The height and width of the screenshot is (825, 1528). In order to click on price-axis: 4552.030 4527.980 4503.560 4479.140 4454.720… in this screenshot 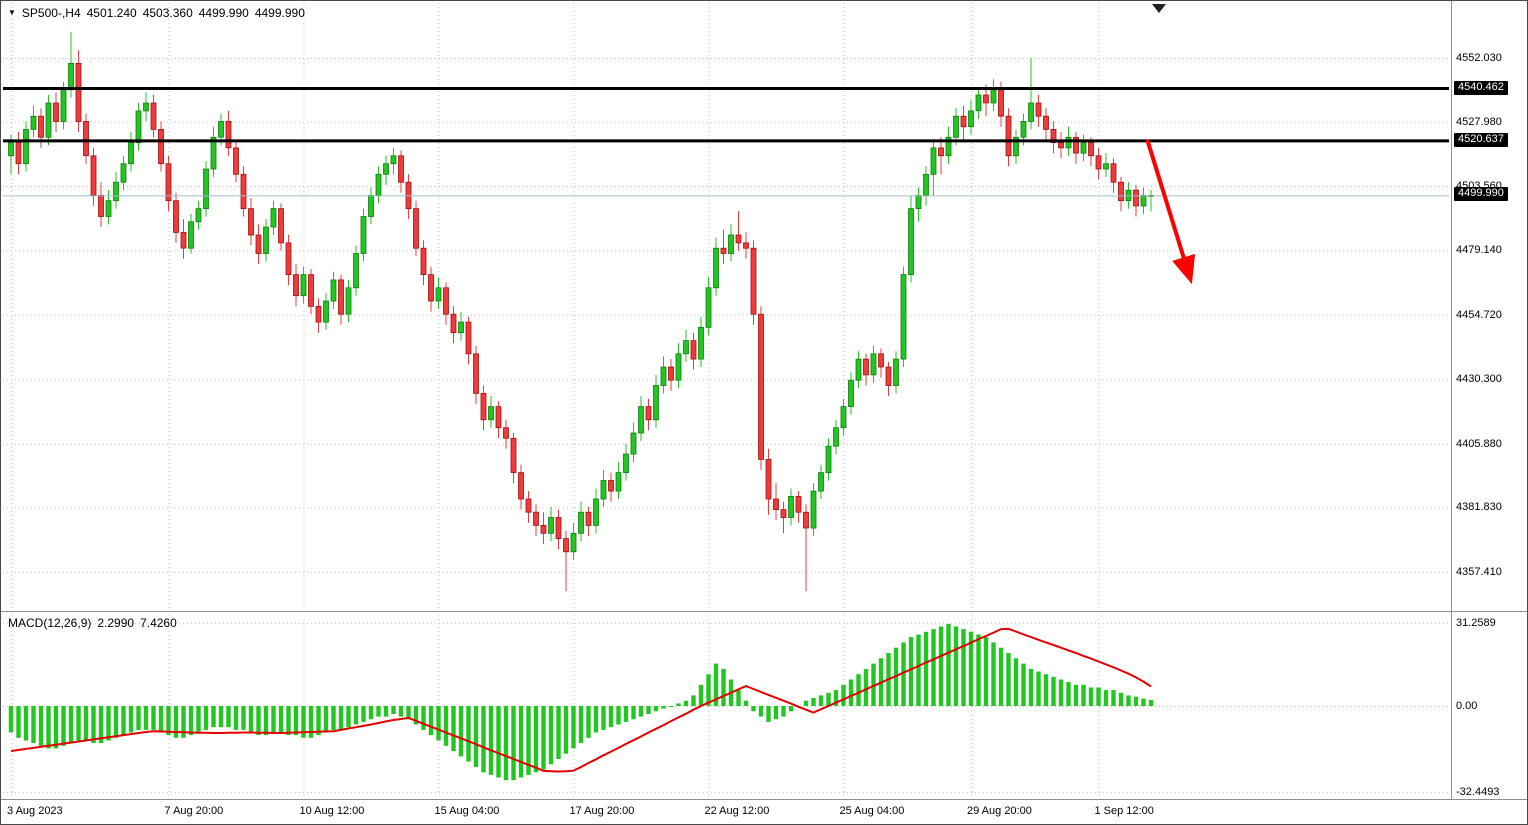, I will do `click(1490, 401)`.